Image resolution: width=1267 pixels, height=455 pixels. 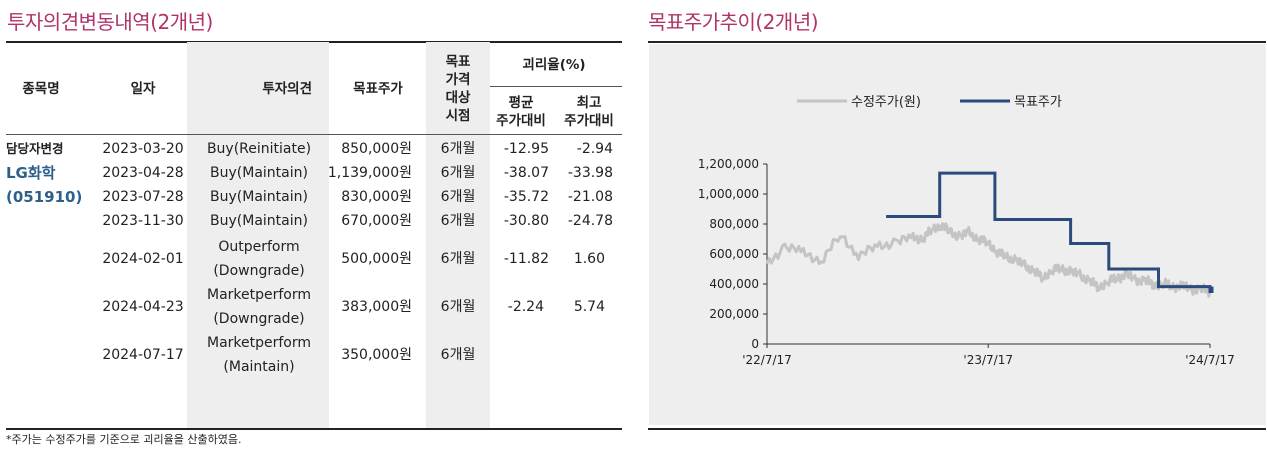 I want to click on x-tick-label: '24/7/17, so click(x=1210, y=360).